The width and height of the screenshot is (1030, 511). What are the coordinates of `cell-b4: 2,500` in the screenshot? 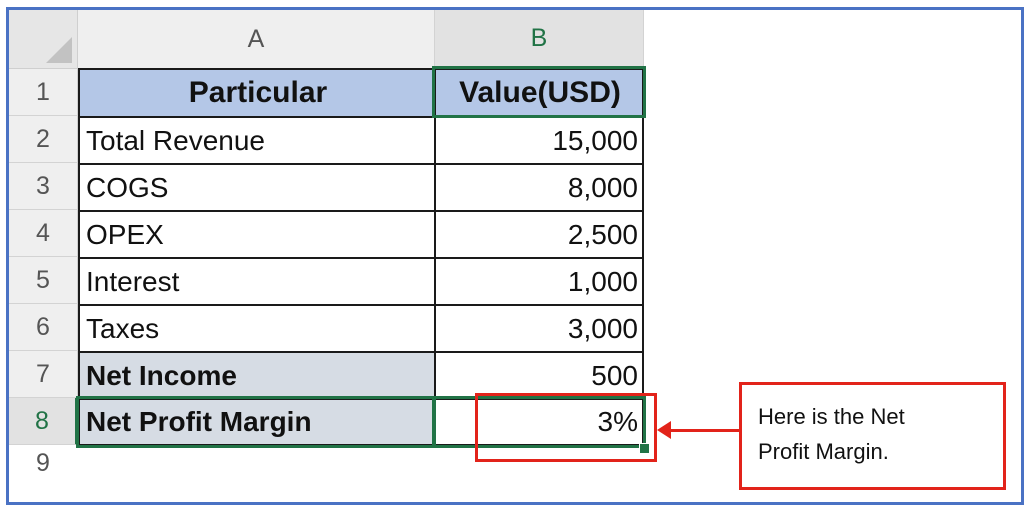 It's located at (539, 233).